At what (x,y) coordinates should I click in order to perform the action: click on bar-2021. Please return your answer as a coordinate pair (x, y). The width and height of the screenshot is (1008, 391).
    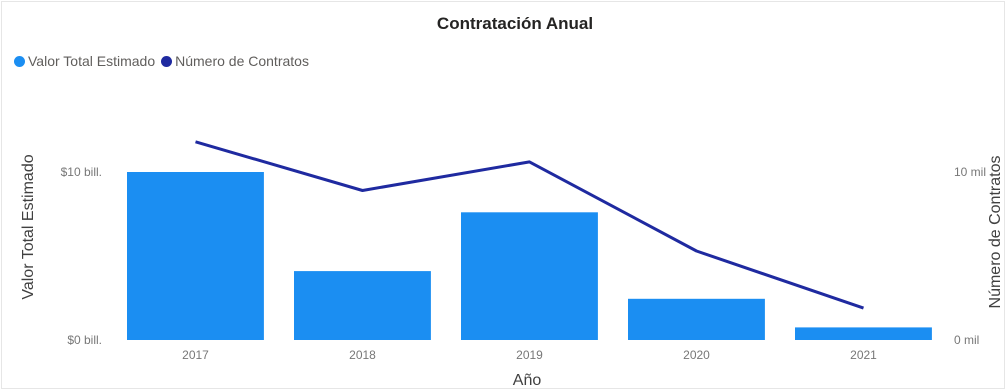
    Looking at the image, I should click on (863, 333).